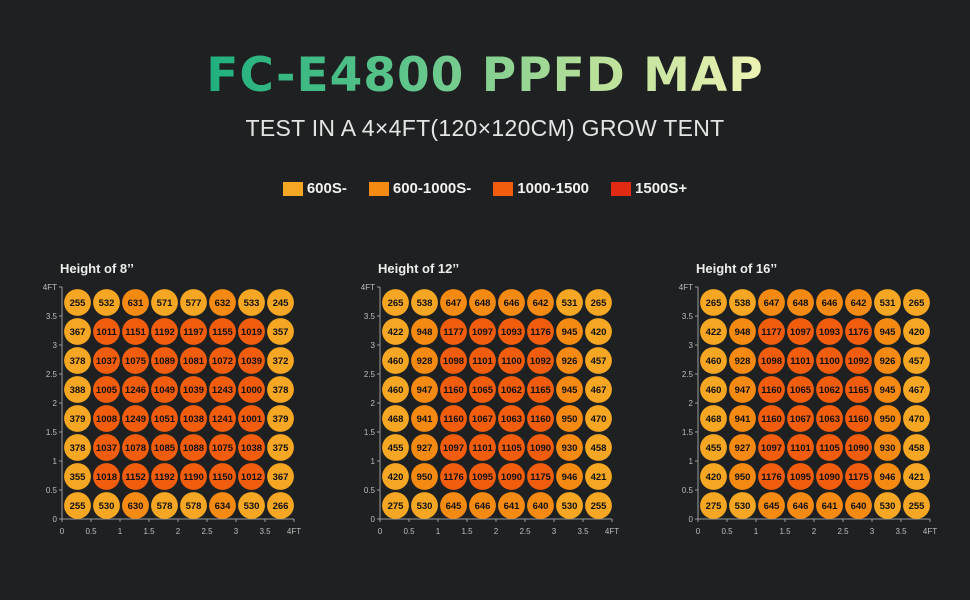 The width and height of the screenshot is (970, 600). What do you see at coordinates (511, 419) in the screenshot?
I see `ppfd-value-label: 1063` at bounding box center [511, 419].